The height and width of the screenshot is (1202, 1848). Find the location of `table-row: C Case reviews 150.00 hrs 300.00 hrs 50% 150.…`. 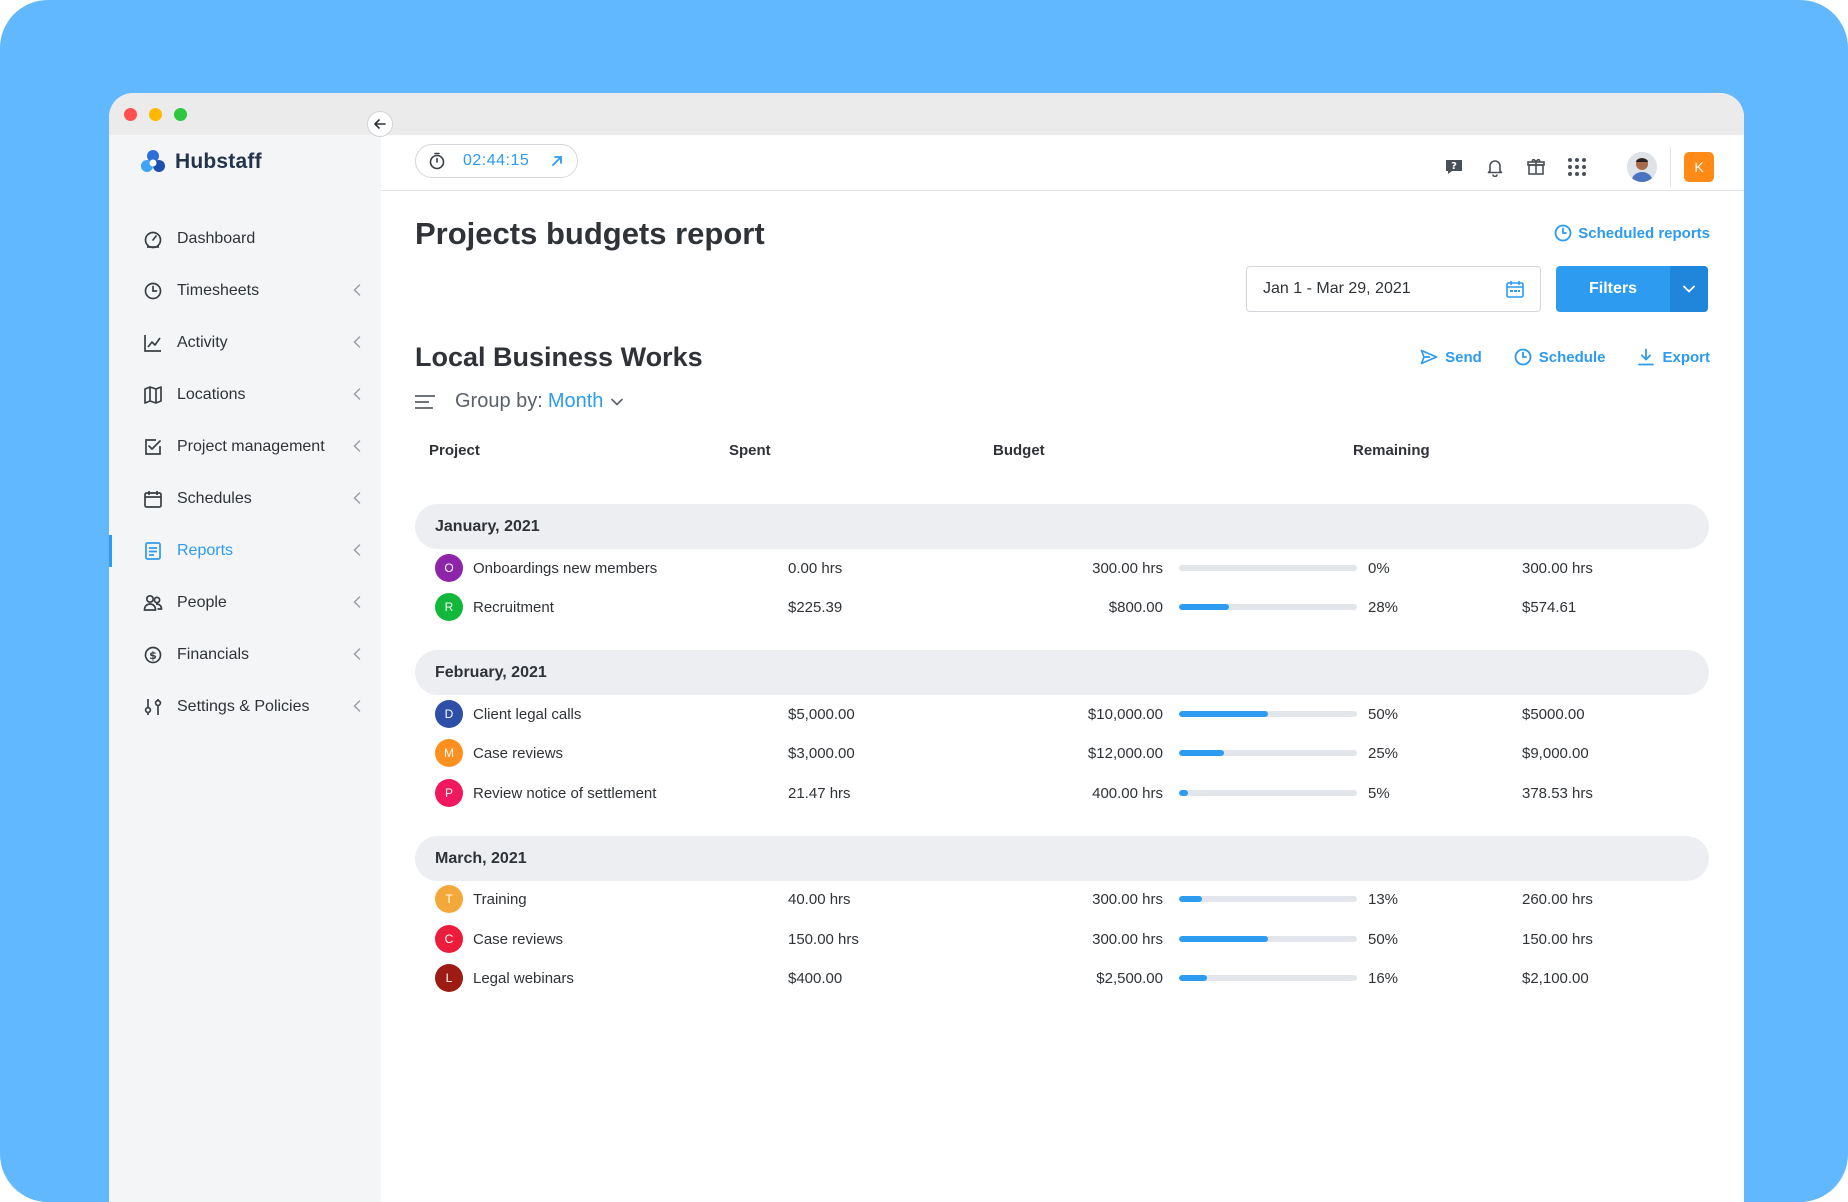

table-row: C Case reviews 150.00 hrs 300.00 hrs 50% 150.… is located at coordinates (1062, 939).